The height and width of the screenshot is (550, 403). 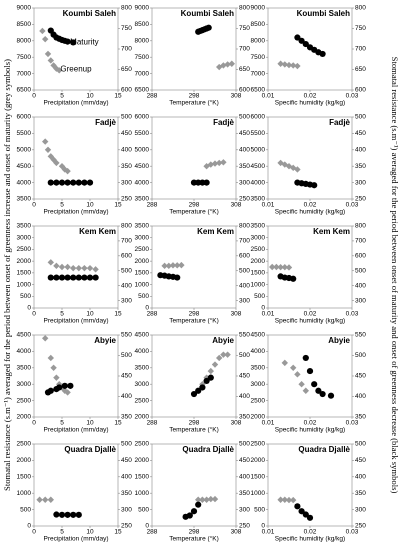 What do you see at coordinates (324, 449) in the screenshot?
I see `panel-title: Quadra Djallè` at bounding box center [324, 449].